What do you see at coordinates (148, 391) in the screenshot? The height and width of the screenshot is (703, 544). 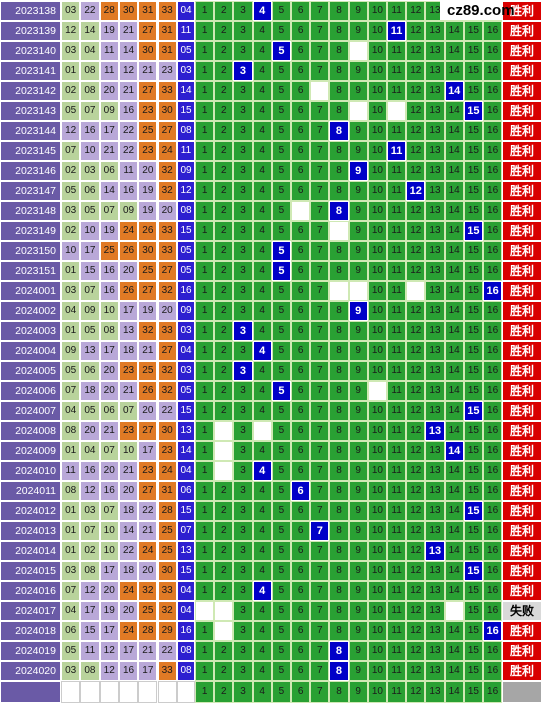 I see `red-ball-cell: 26` at bounding box center [148, 391].